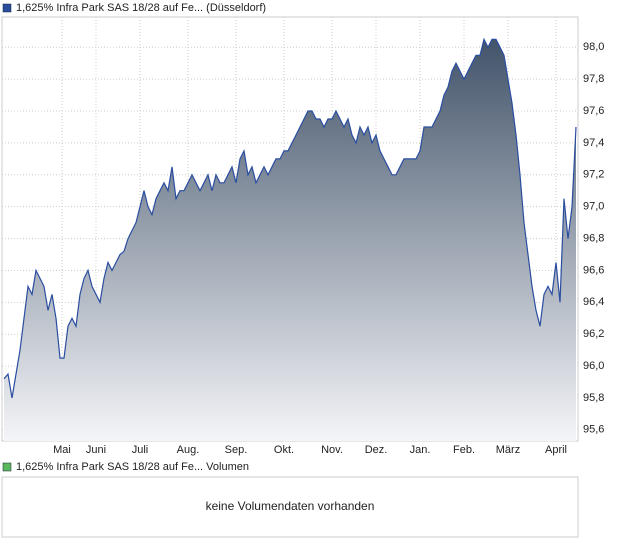 The width and height of the screenshot is (620, 551). Describe the element at coordinates (593, 47) in the screenshot. I see `y-tick-label: 98,0` at that location.